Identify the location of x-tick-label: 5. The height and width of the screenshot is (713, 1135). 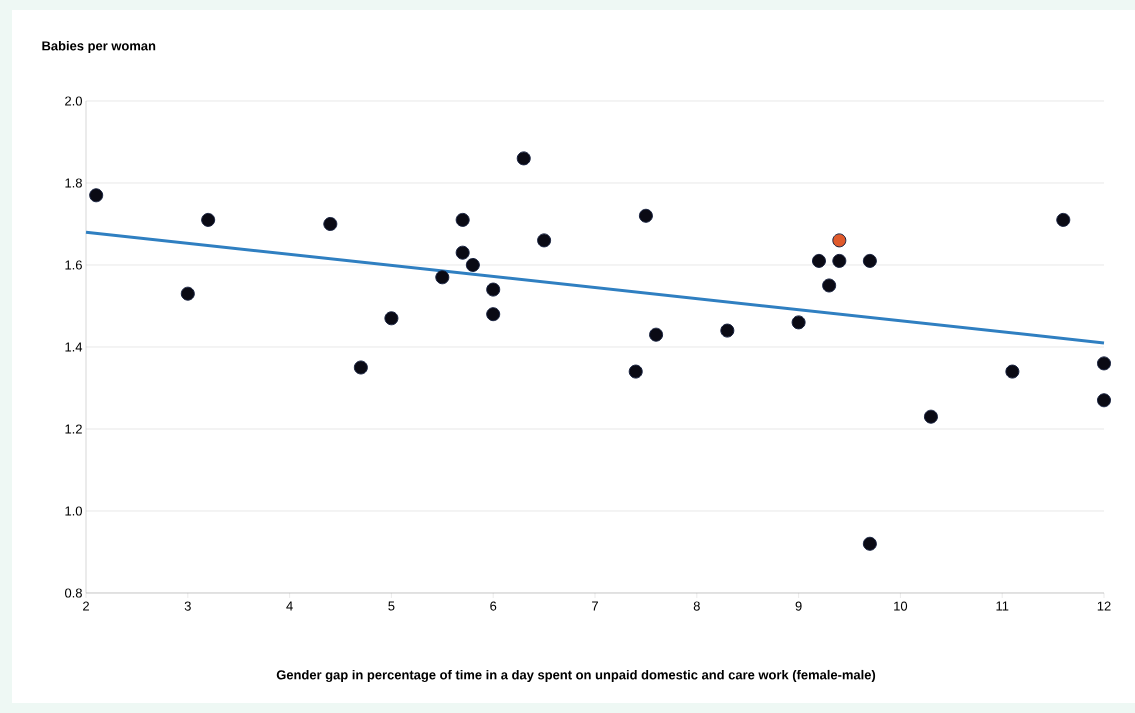
(391, 606).